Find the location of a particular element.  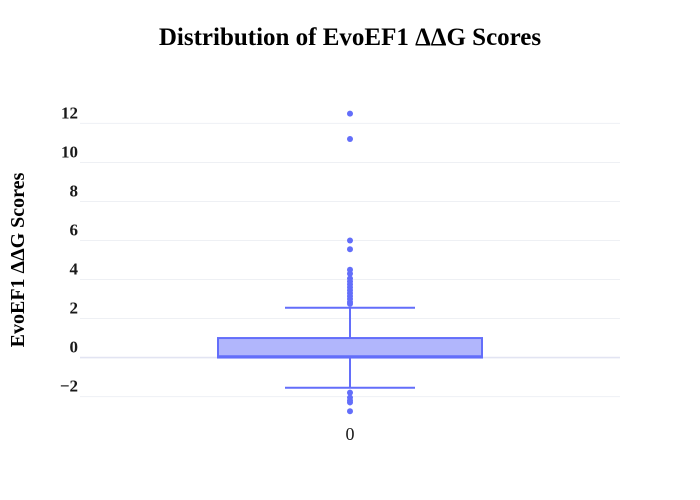

y-tick-label: 12 is located at coordinates (69, 112).